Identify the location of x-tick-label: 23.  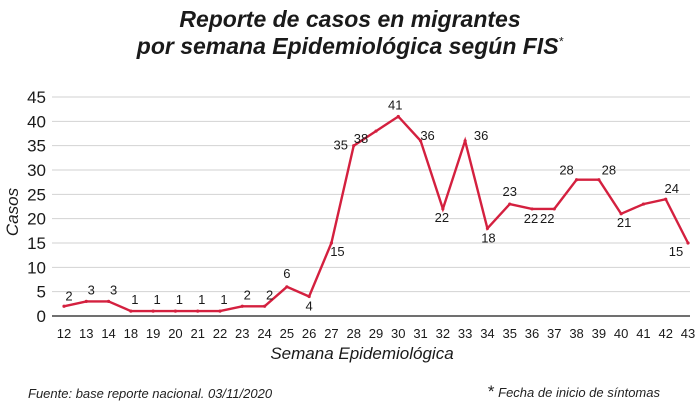
(242, 333).